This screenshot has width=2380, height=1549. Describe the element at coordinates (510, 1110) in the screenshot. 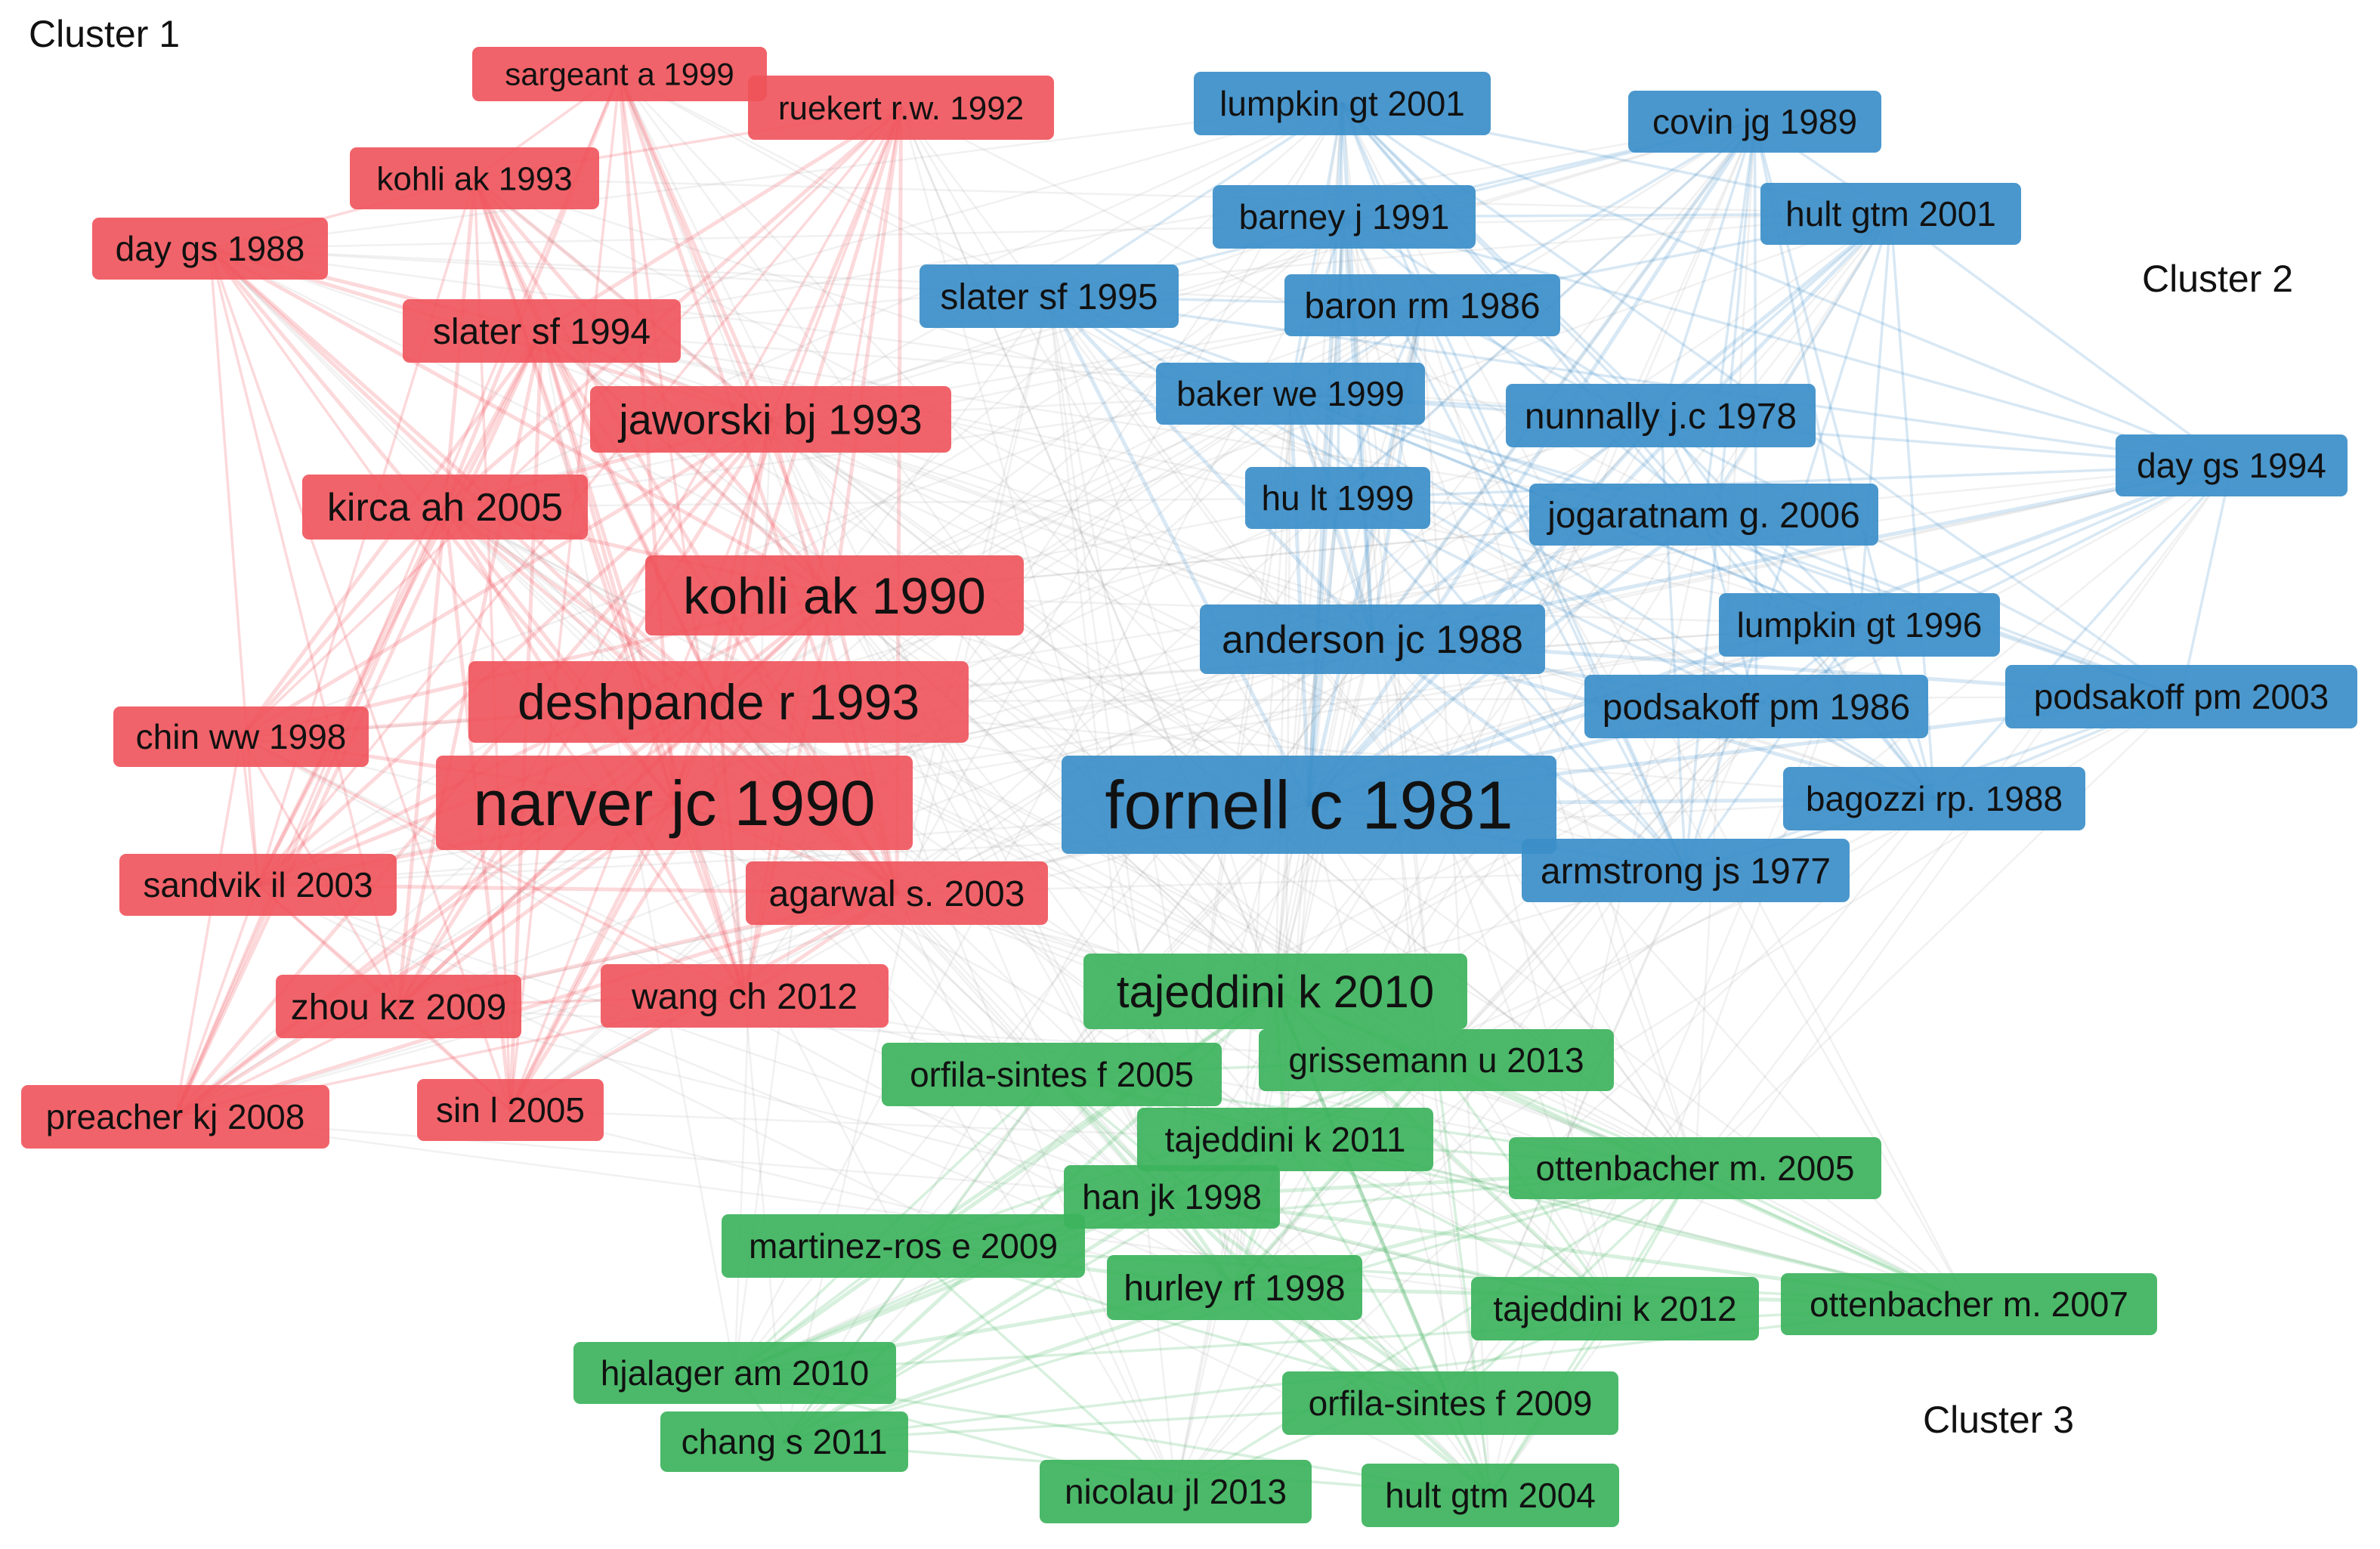

I see `node-sin: sin l 2005` at that location.